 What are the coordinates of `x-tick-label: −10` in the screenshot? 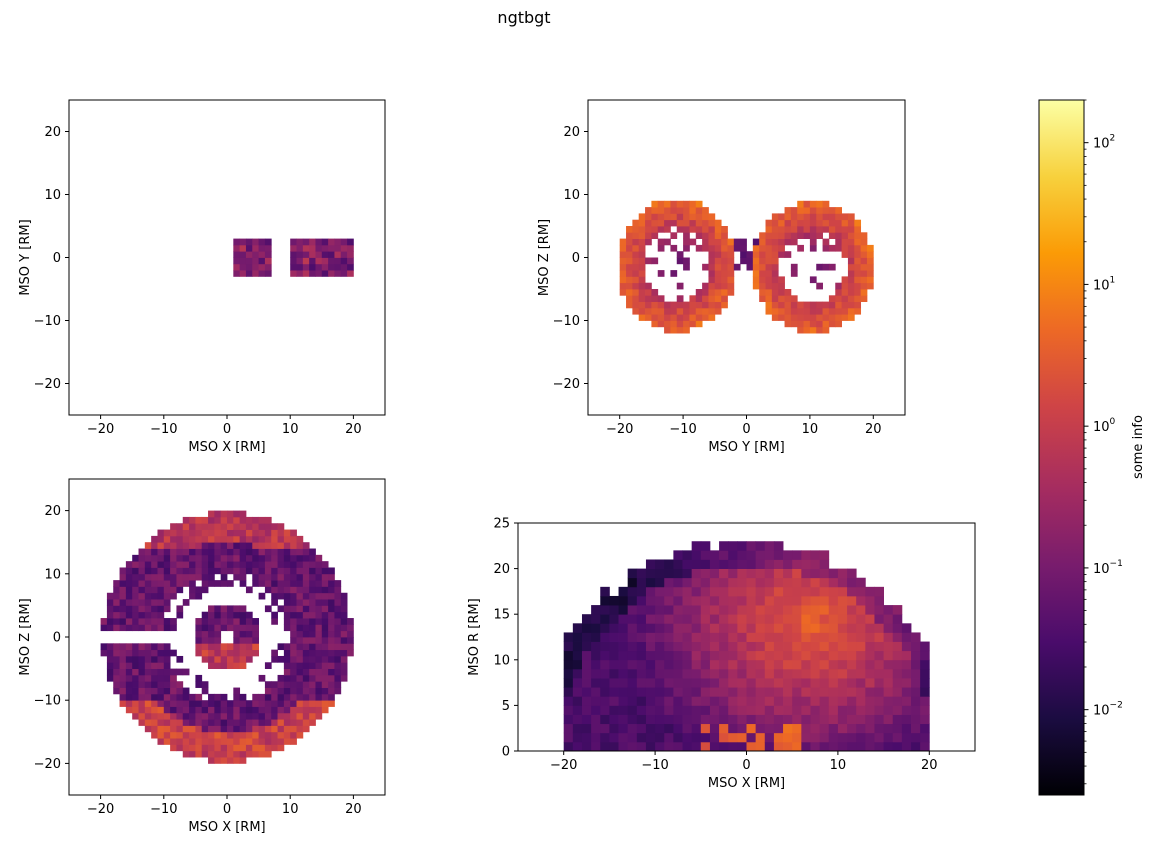 It's located at (682, 429).